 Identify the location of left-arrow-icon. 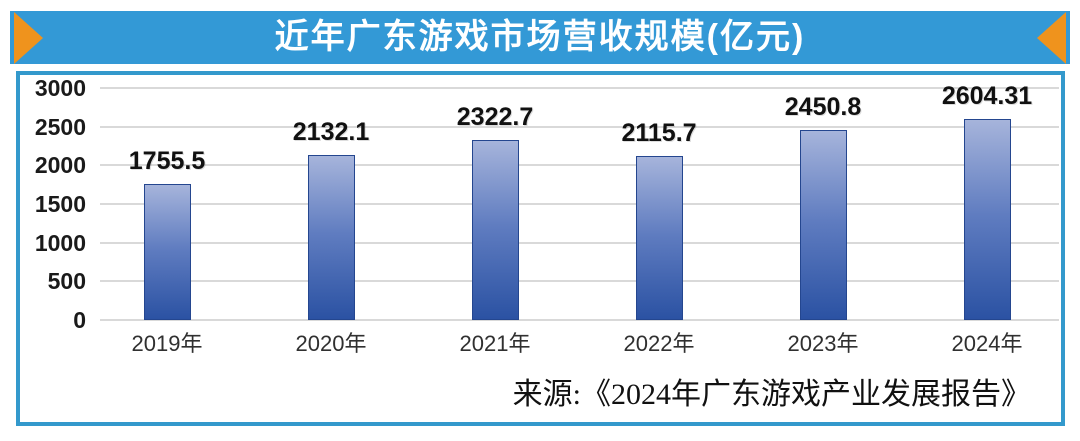
(28, 37).